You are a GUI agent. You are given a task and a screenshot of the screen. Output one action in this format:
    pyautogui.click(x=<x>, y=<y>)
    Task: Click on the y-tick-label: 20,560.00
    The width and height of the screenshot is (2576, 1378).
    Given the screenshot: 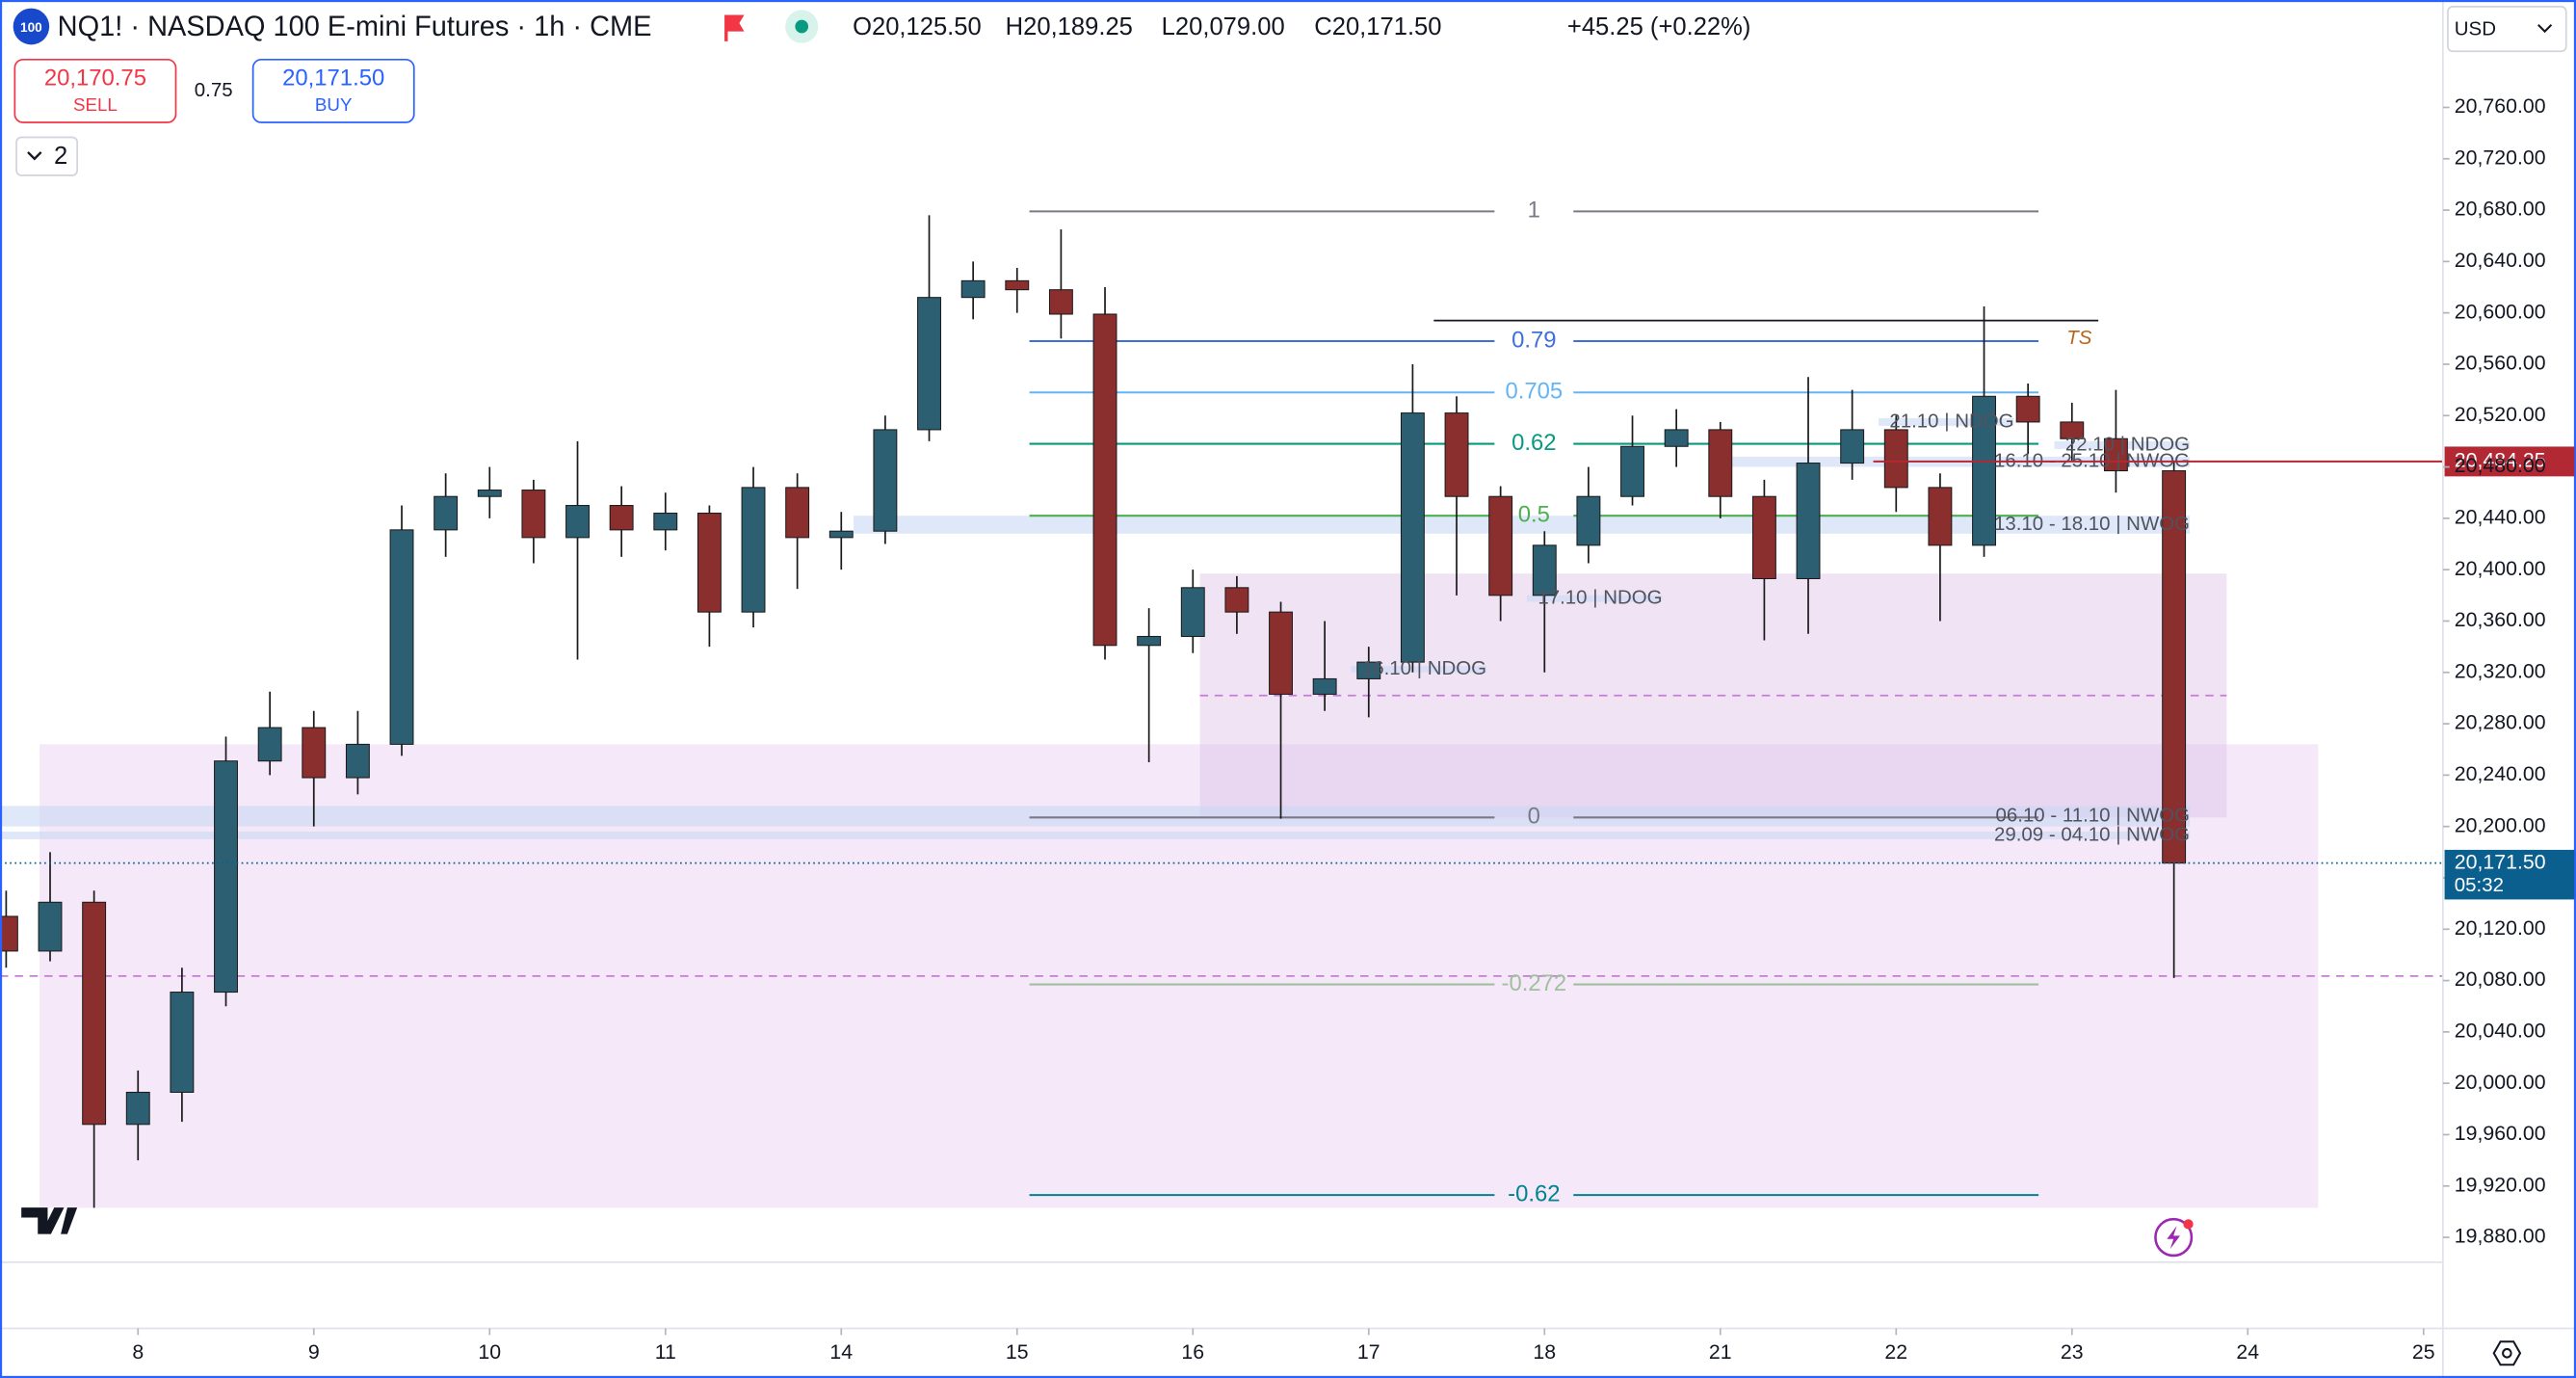 What is the action you would take?
    pyautogui.click(x=2500, y=363)
    